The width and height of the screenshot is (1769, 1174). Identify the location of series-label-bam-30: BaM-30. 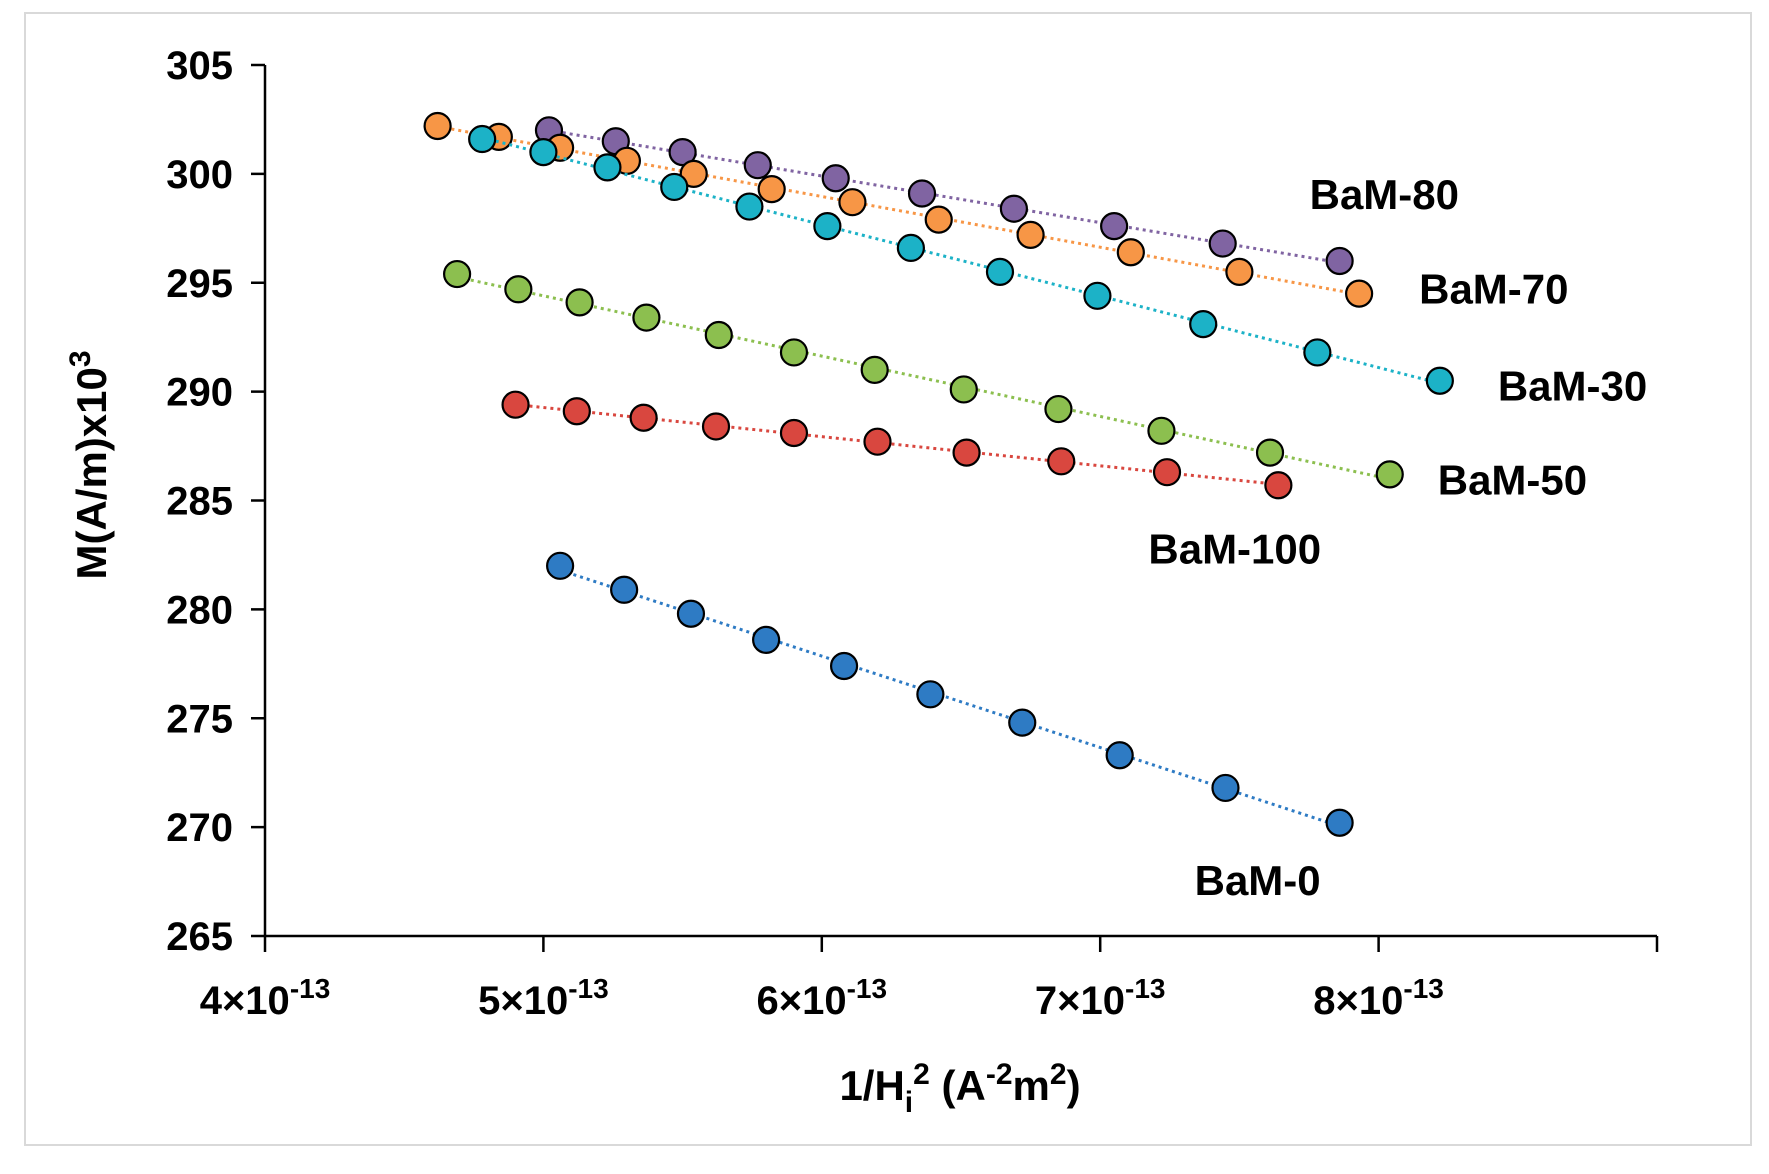
(1572, 386).